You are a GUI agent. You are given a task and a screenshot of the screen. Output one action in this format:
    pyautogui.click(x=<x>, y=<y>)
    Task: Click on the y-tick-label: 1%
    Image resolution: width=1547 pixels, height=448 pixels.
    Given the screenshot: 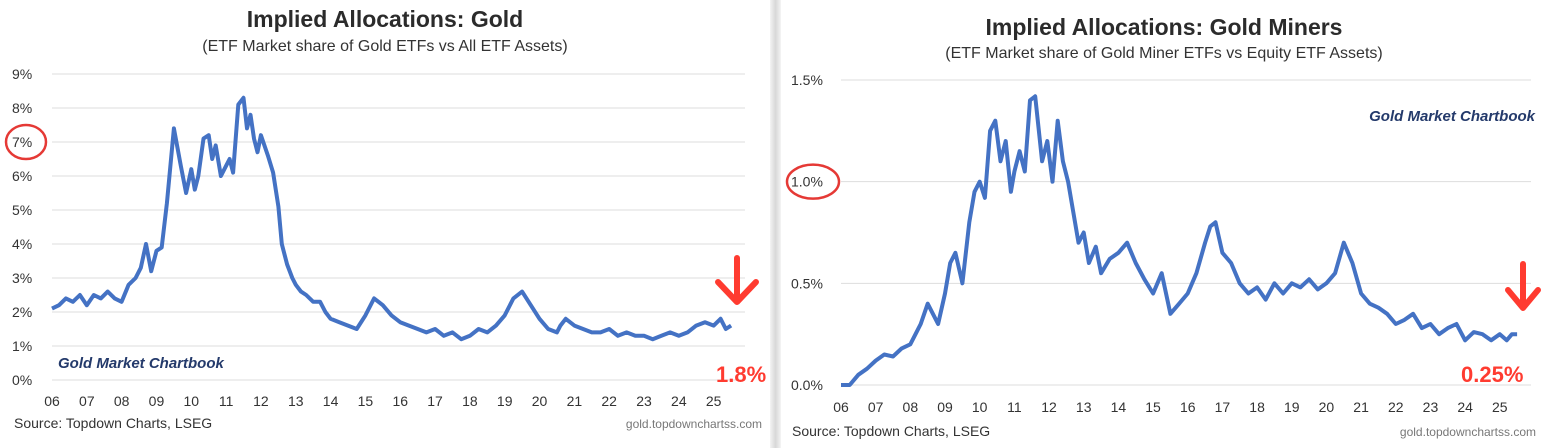 What is the action you would take?
    pyautogui.click(x=22, y=346)
    